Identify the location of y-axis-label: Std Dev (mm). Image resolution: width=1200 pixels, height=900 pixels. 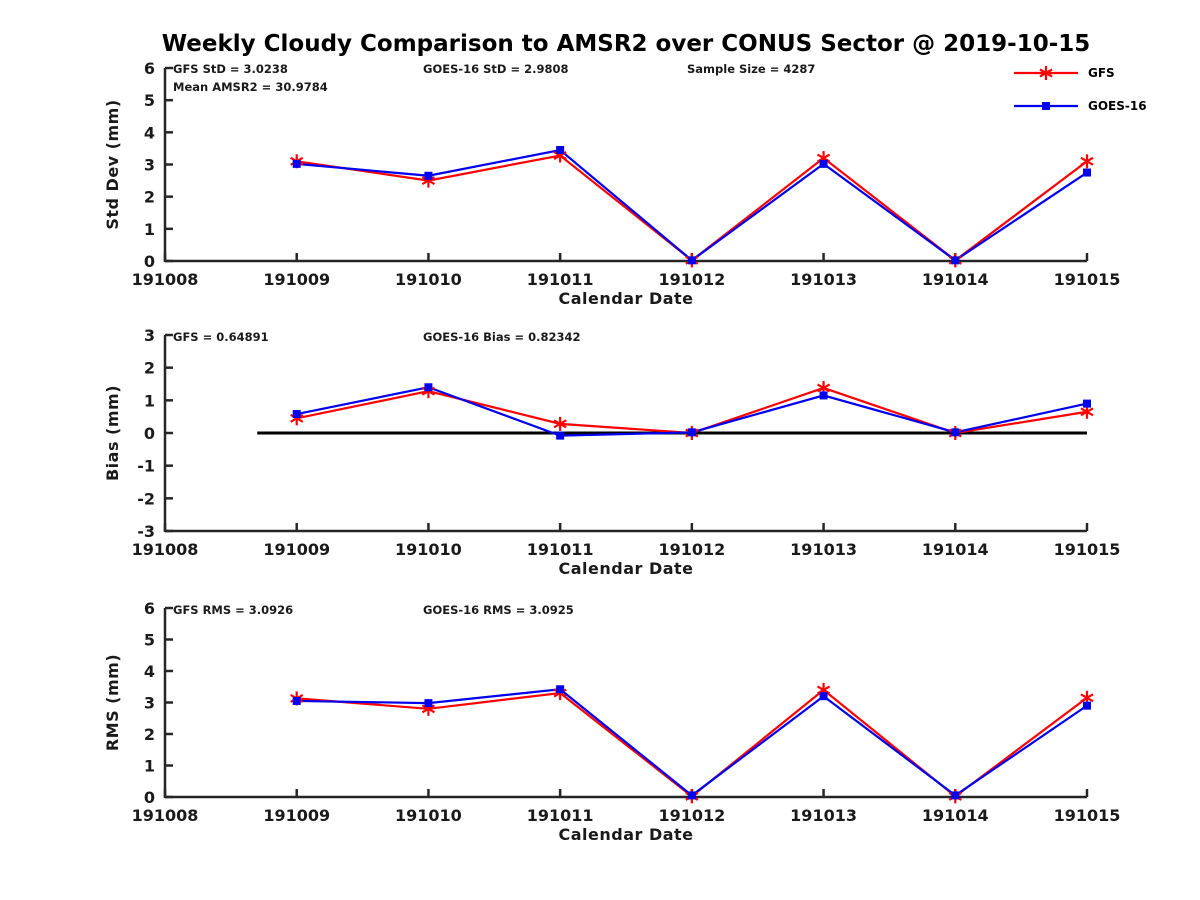
(112, 164).